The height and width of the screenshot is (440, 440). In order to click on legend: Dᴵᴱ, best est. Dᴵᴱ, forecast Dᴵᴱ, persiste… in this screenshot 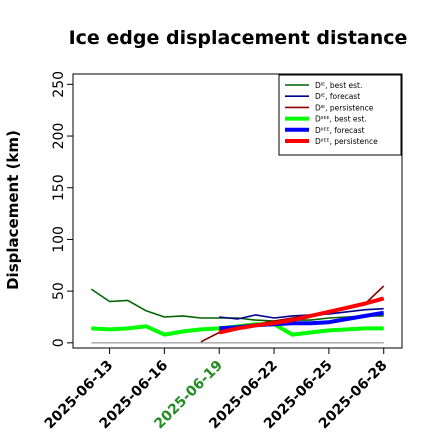, I will do `click(340, 115)`.